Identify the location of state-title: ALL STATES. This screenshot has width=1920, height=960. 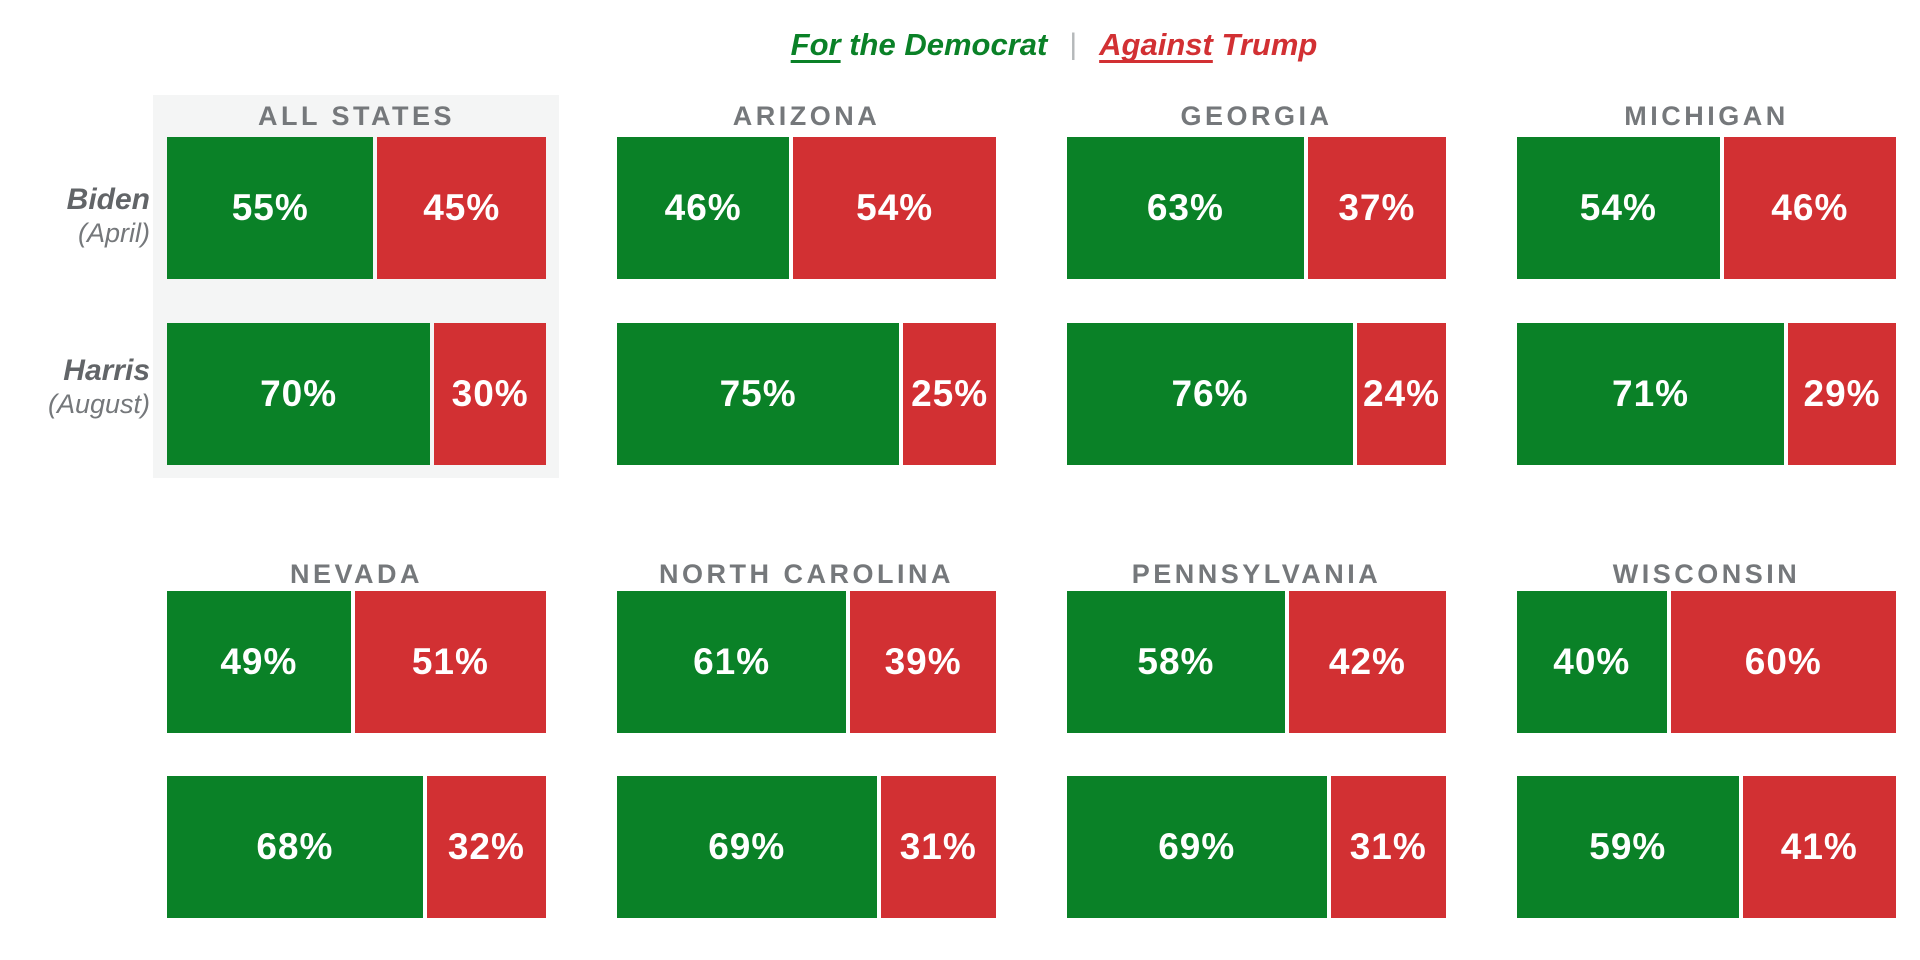
(356, 115).